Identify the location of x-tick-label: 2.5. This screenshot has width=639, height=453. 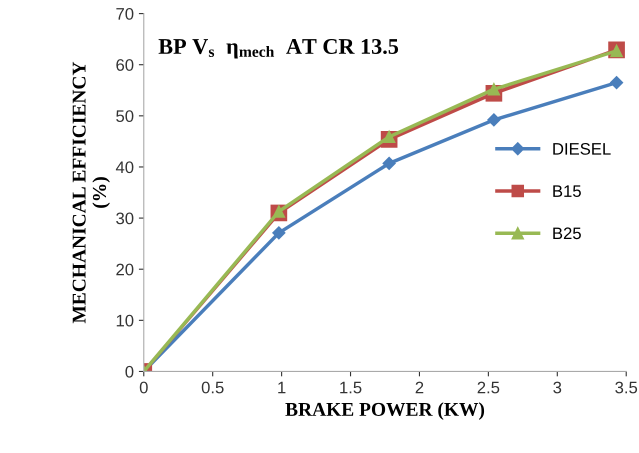
(489, 388).